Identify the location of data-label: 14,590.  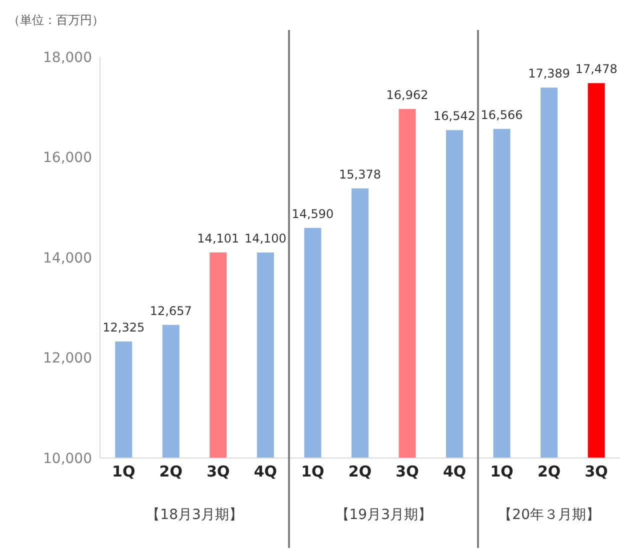
(313, 213).